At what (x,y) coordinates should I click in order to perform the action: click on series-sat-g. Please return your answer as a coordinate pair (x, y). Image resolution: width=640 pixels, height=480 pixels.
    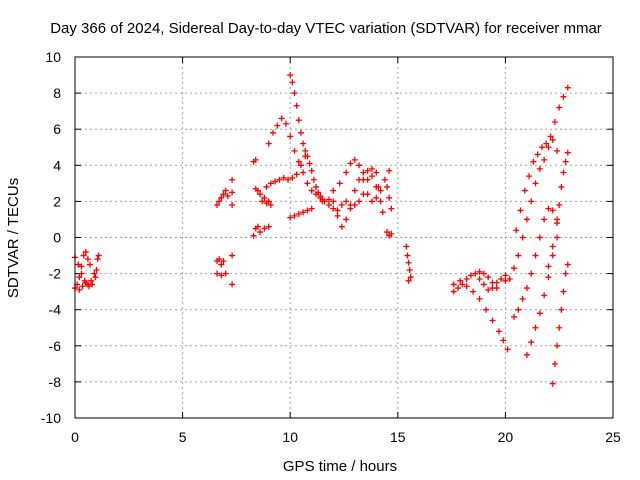
    Looking at the image, I should click on (261, 231).